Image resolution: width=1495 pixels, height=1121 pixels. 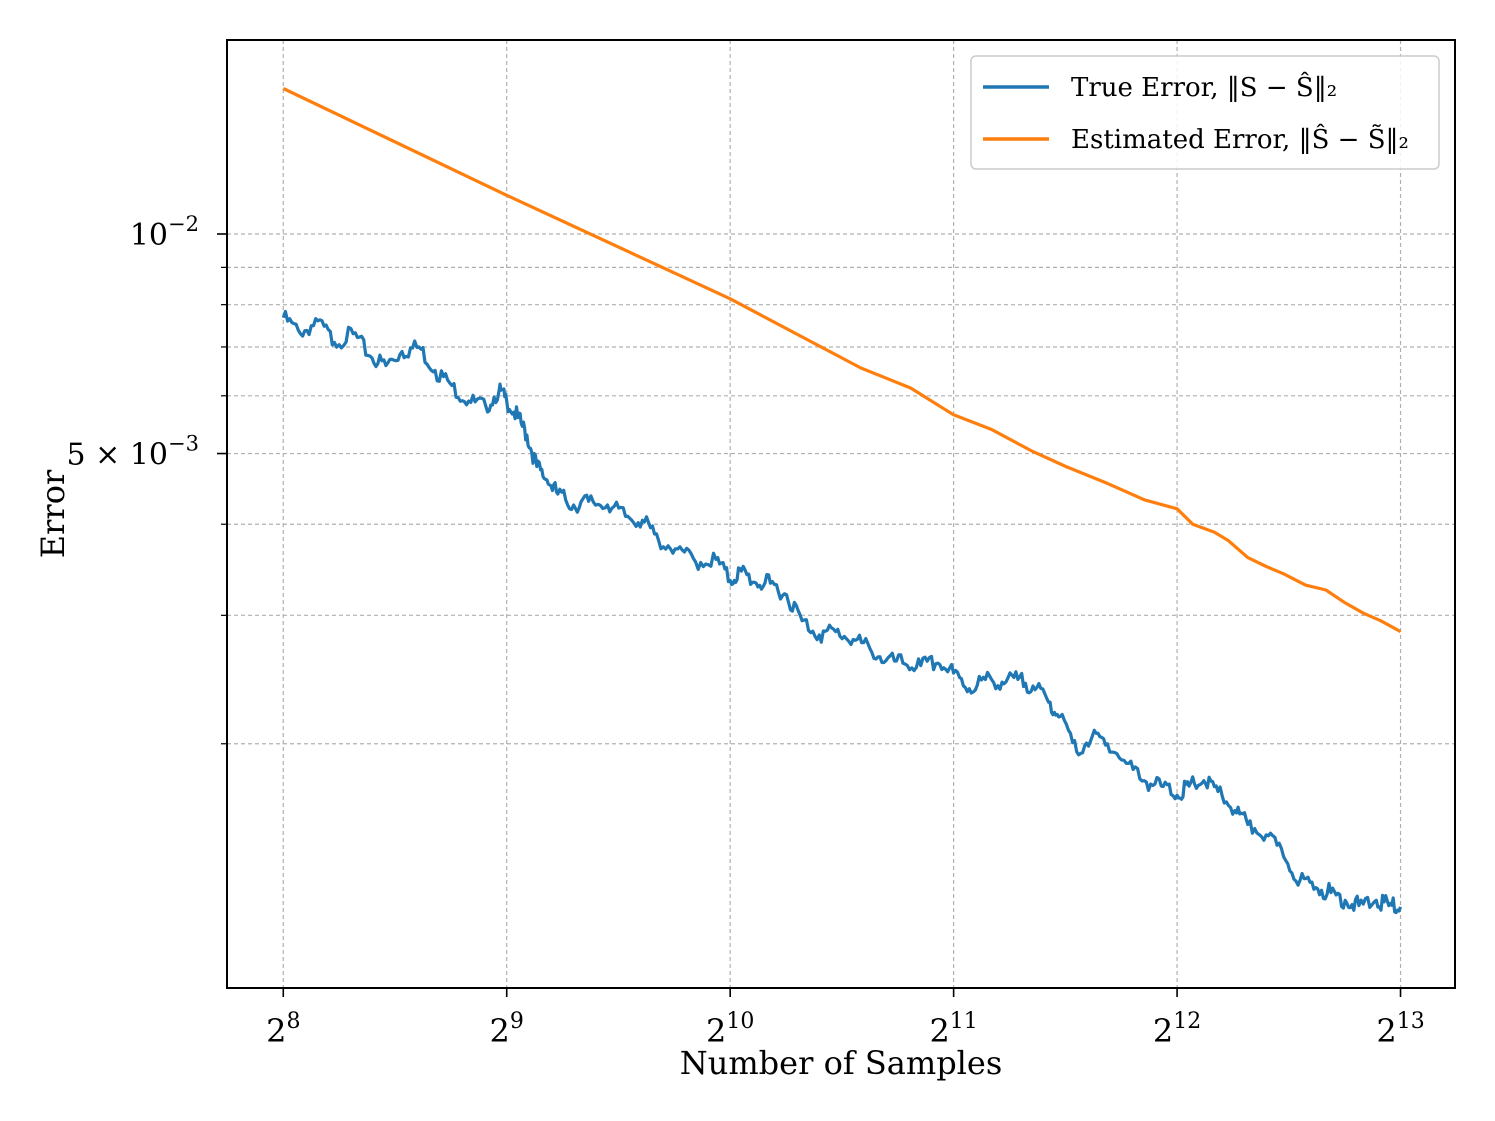 What do you see at coordinates (1411, 1021) in the screenshot?
I see `tick-text: 13` at bounding box center [1411, 1021].